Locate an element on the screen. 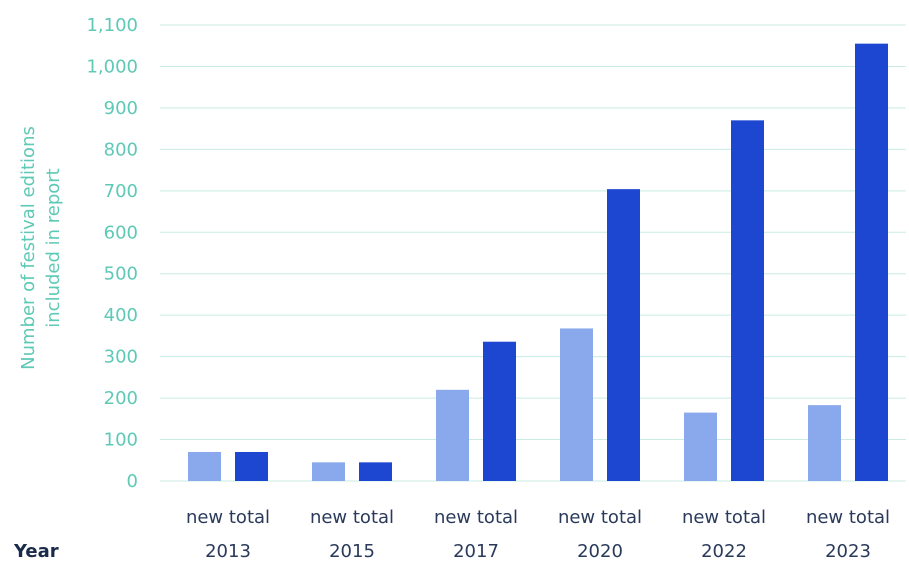  bar-new-2020 is located at coordinates (576, 404).